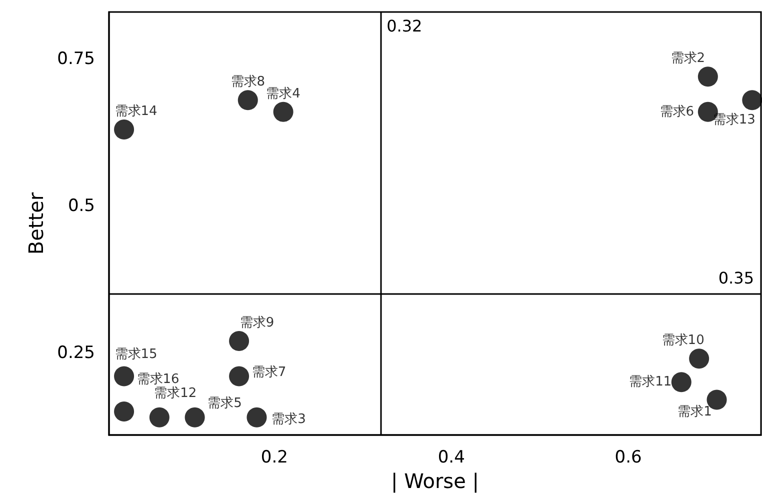 This screenshot has height=501, width=762. Describe the element at coordinates (175, 393) in the screenshot. I see `annotation: 需求12` at that location.